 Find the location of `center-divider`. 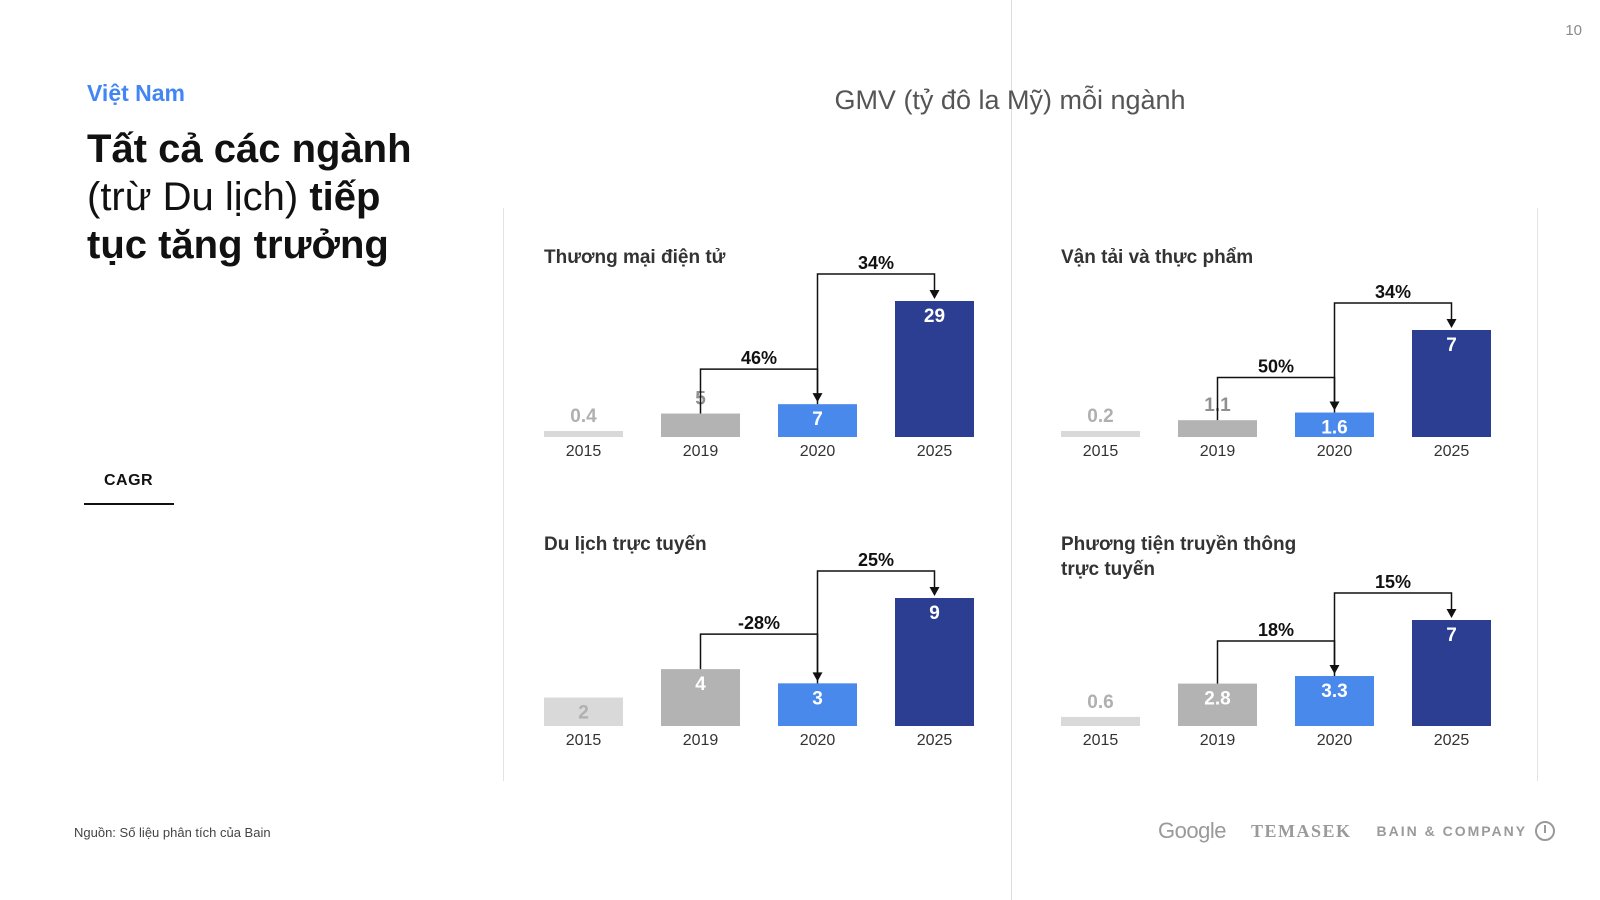

center-divider is located at coordinates (1011, 450).